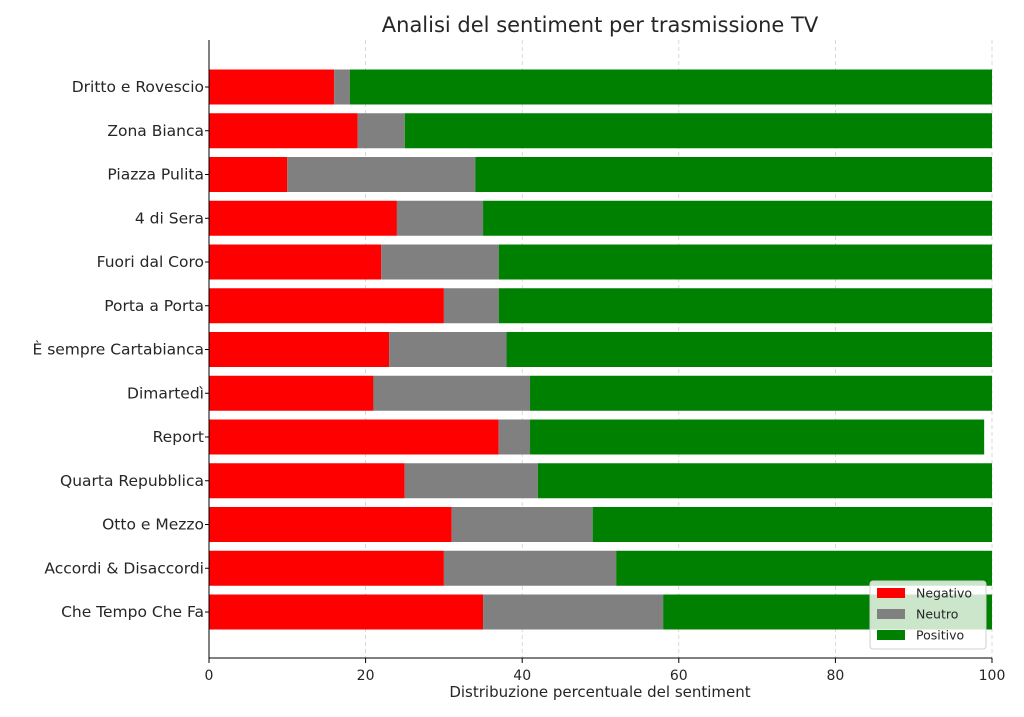  I want to click on x-tick-label: 60, so click(679, 676).